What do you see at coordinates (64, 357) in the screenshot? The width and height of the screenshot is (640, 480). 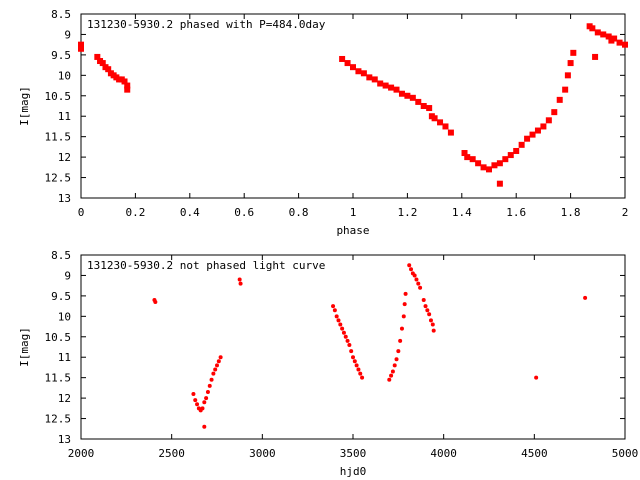 I see `unphased-y-tick-label: 11` at bounding box center [64, 357].